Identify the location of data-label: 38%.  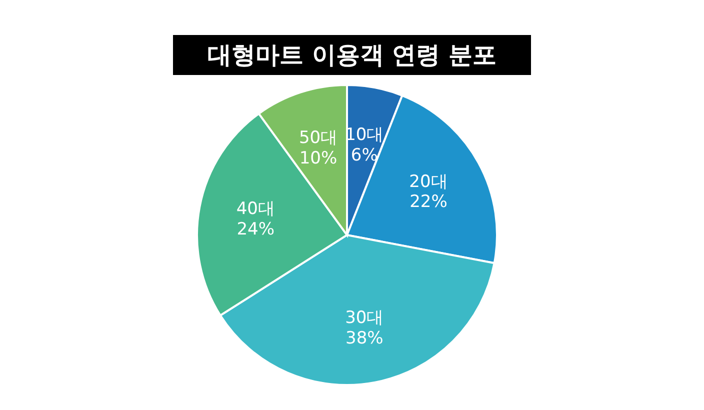
(365, 338).